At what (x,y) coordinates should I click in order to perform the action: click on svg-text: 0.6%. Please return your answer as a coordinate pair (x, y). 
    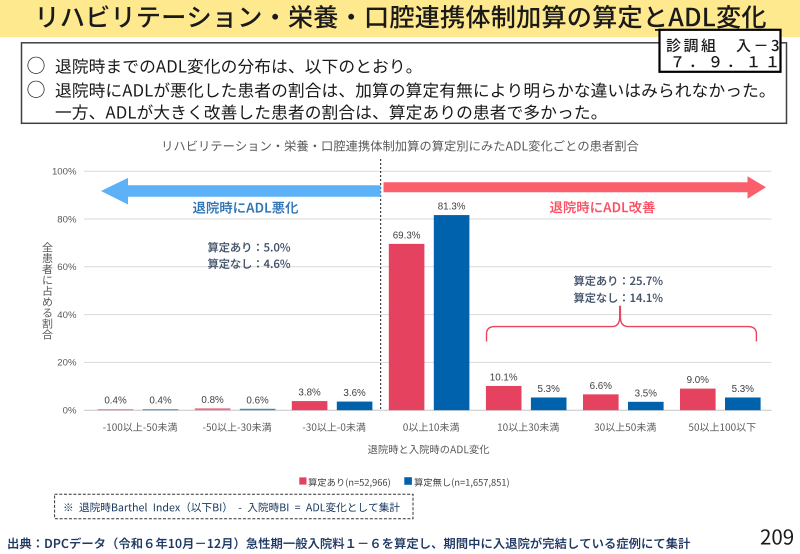
    Looking at the image, I should click on (257, 400).